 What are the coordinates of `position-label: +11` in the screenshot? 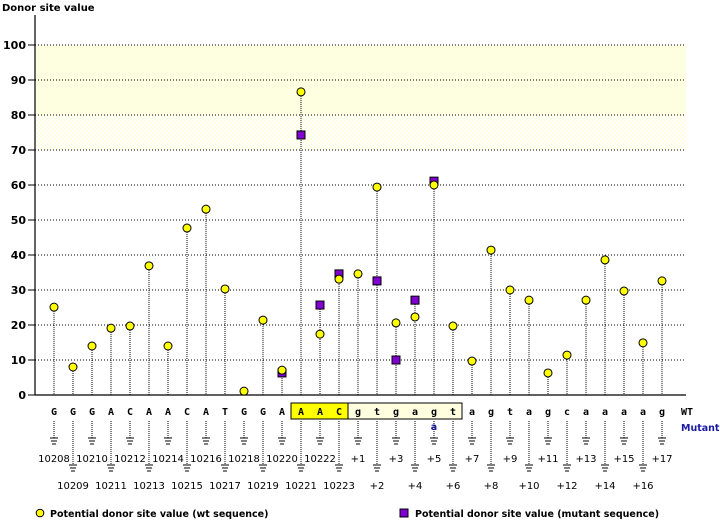 It's located at (547, 459).